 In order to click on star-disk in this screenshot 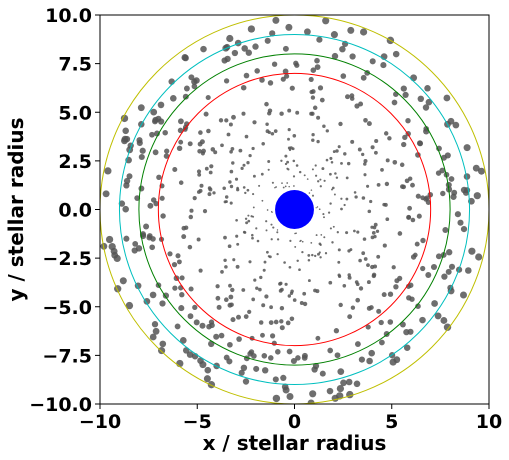, I will do `click(294, 209)`.